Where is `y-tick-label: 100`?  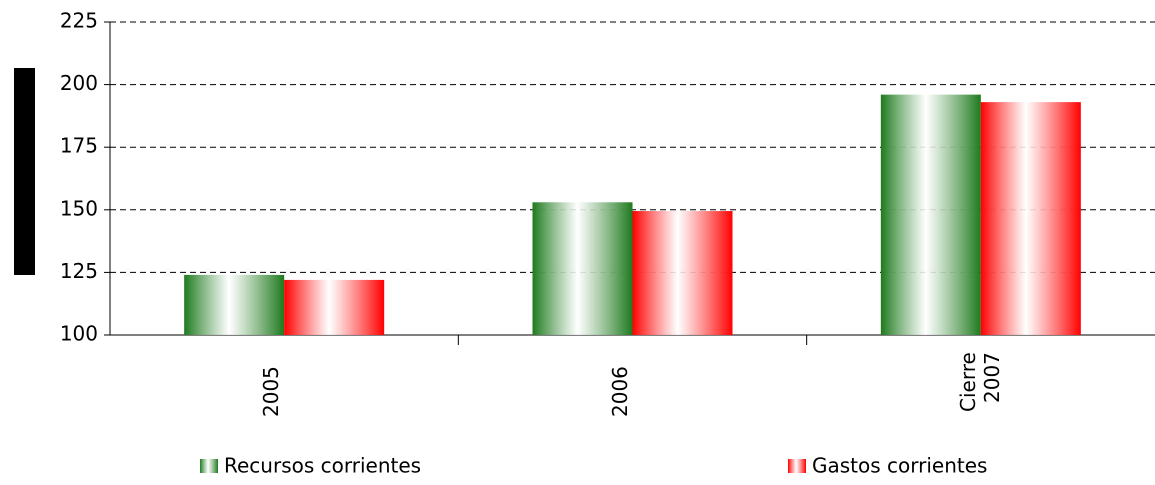
y-tick-label: 100 is located at coordinates (79, 334).